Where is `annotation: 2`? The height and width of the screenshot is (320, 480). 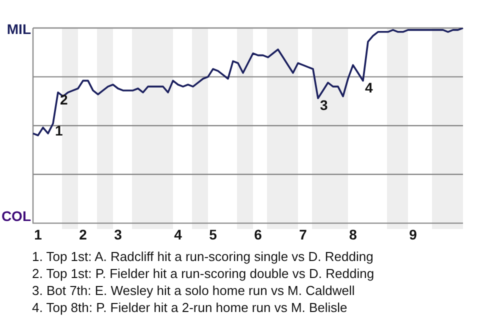 annotation: 2 is located at coordinates (64, 99).